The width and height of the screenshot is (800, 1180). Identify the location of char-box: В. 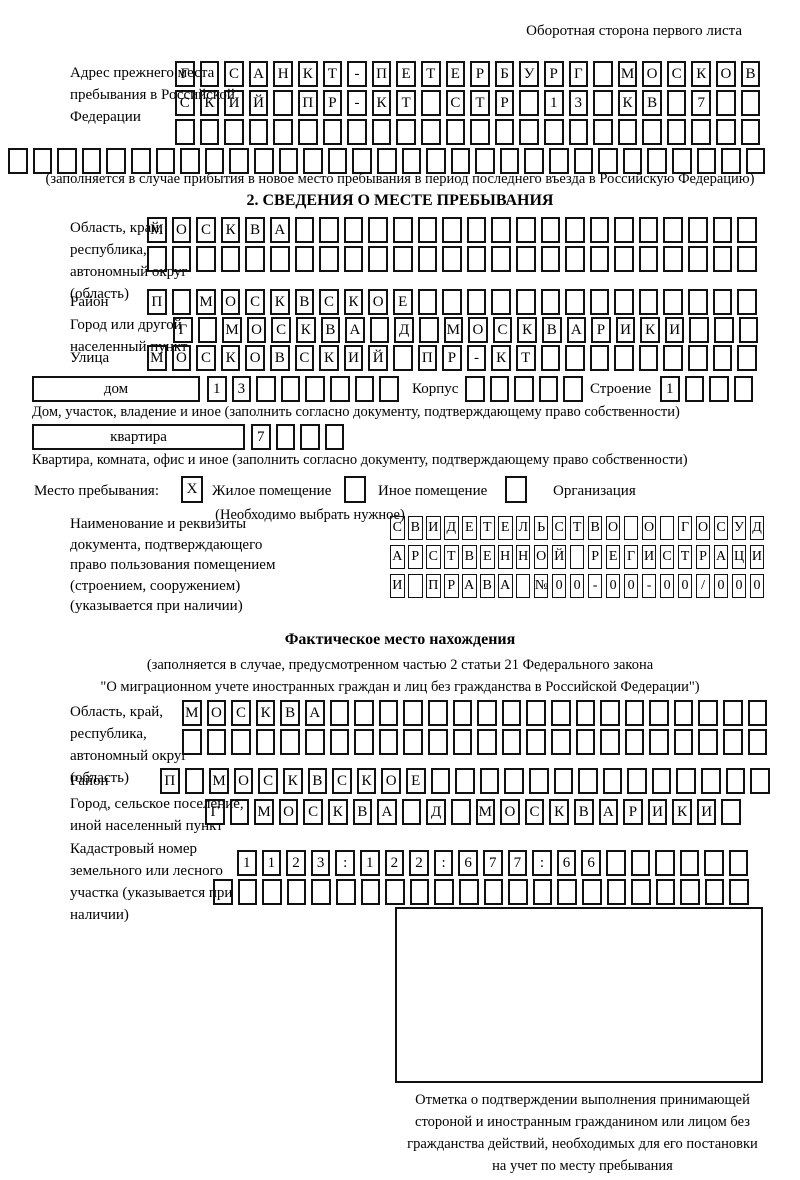
(595, 528).